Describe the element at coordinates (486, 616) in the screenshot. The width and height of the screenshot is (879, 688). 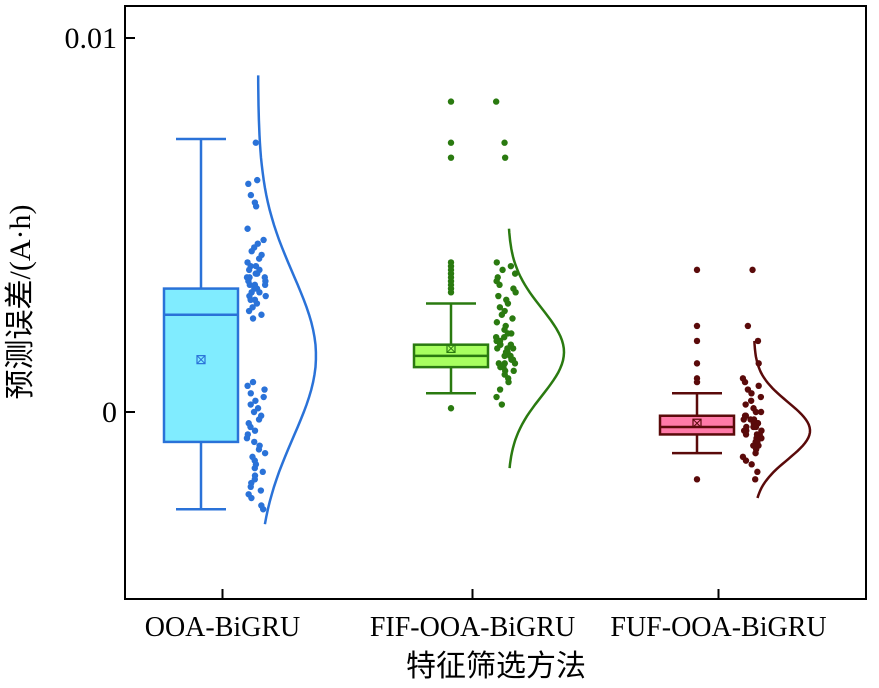
I see `x-tick-labels: OOA-BiGRU FIF-OOA-BiGRU FUF-OOA-BiGRU` at that location.